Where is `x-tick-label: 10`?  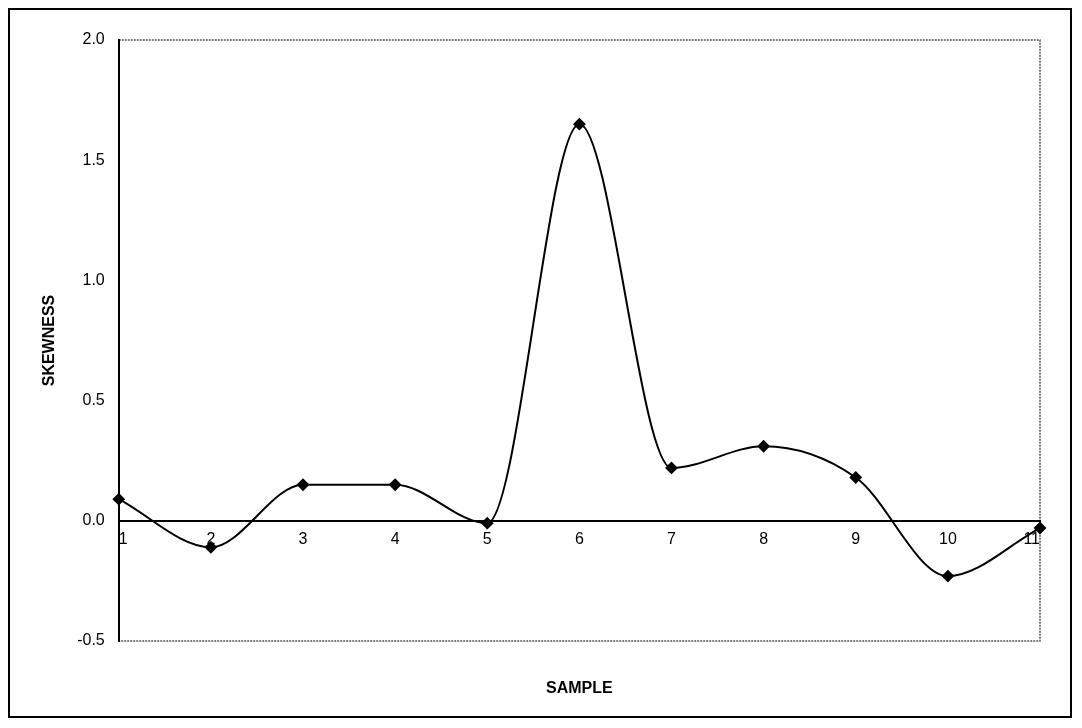 x-tick-label: 10 is located at coordinates (947, 538).